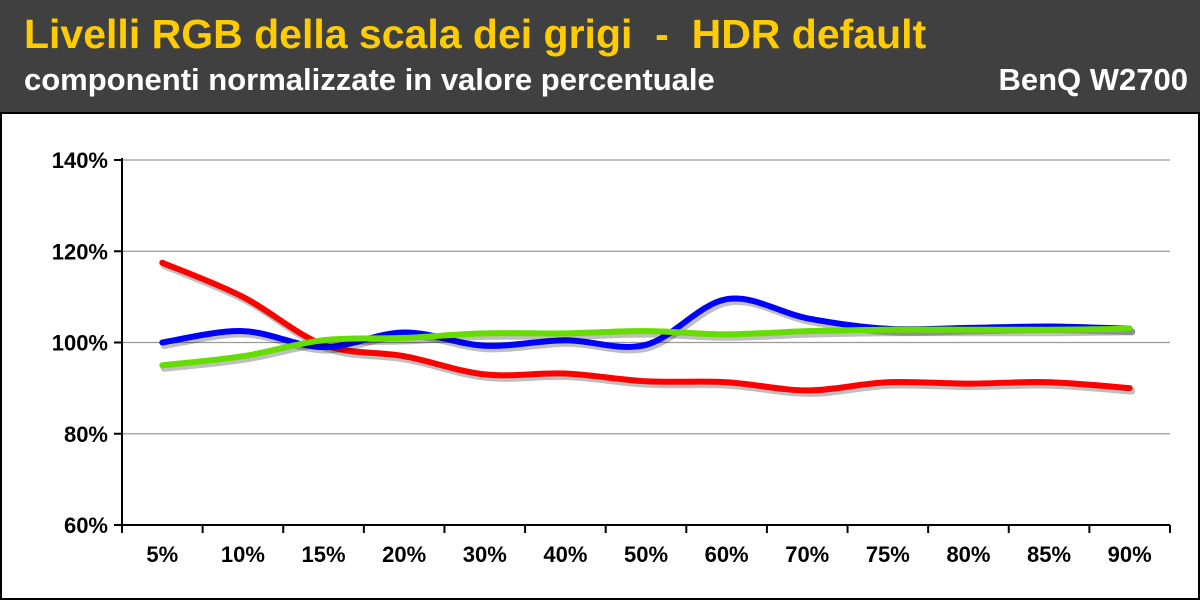 Image resolution: width=1200 pixels, height=600 pixels. Describe the element at coordinates (727, 554) in the screenshot. I see `x-tick-label: 60%` at that location.